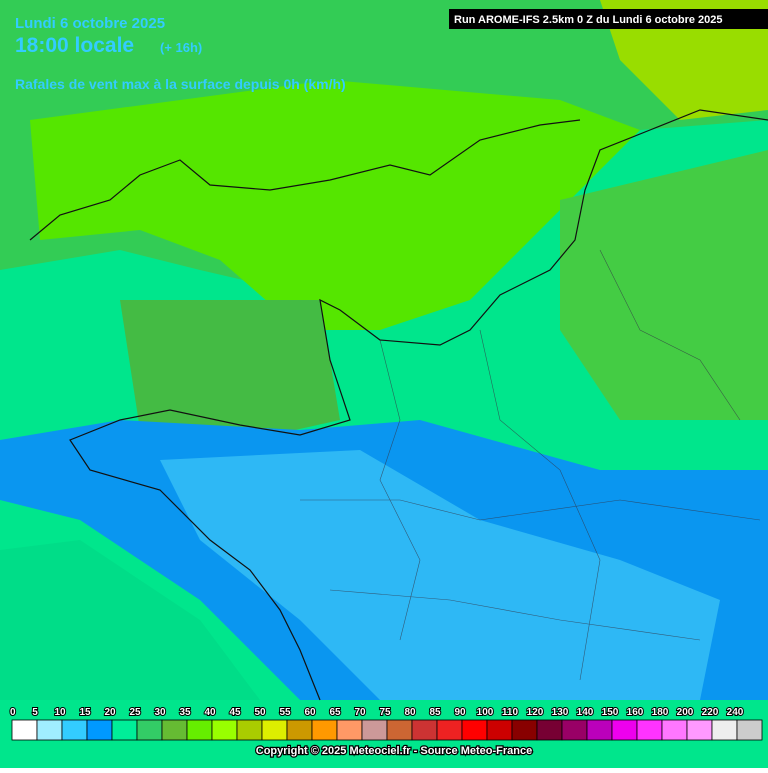 The image size is (768, 773). Describe the element at coordinates (260, 712) in the screenshot. I see `legend-label: 50` at that location.